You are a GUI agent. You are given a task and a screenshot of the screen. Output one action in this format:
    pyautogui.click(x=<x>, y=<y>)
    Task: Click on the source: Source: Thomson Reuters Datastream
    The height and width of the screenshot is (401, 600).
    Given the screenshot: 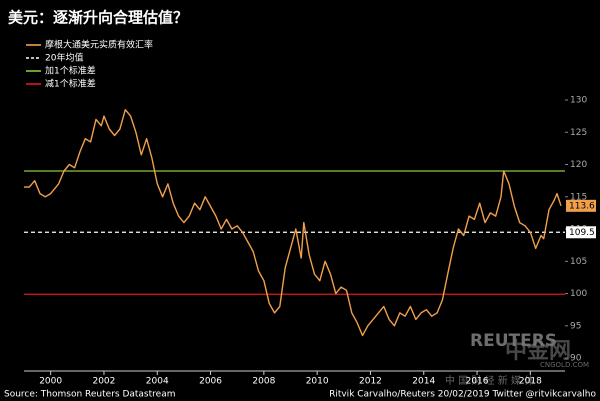 What is the action you would take?
    pyautogui.click(x=89, y=395)
    